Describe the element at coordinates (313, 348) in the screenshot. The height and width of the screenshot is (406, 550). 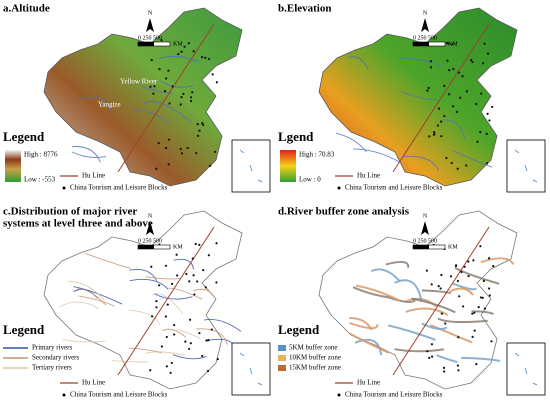
I see `legend-item: 5KM buffer zone` at that location.